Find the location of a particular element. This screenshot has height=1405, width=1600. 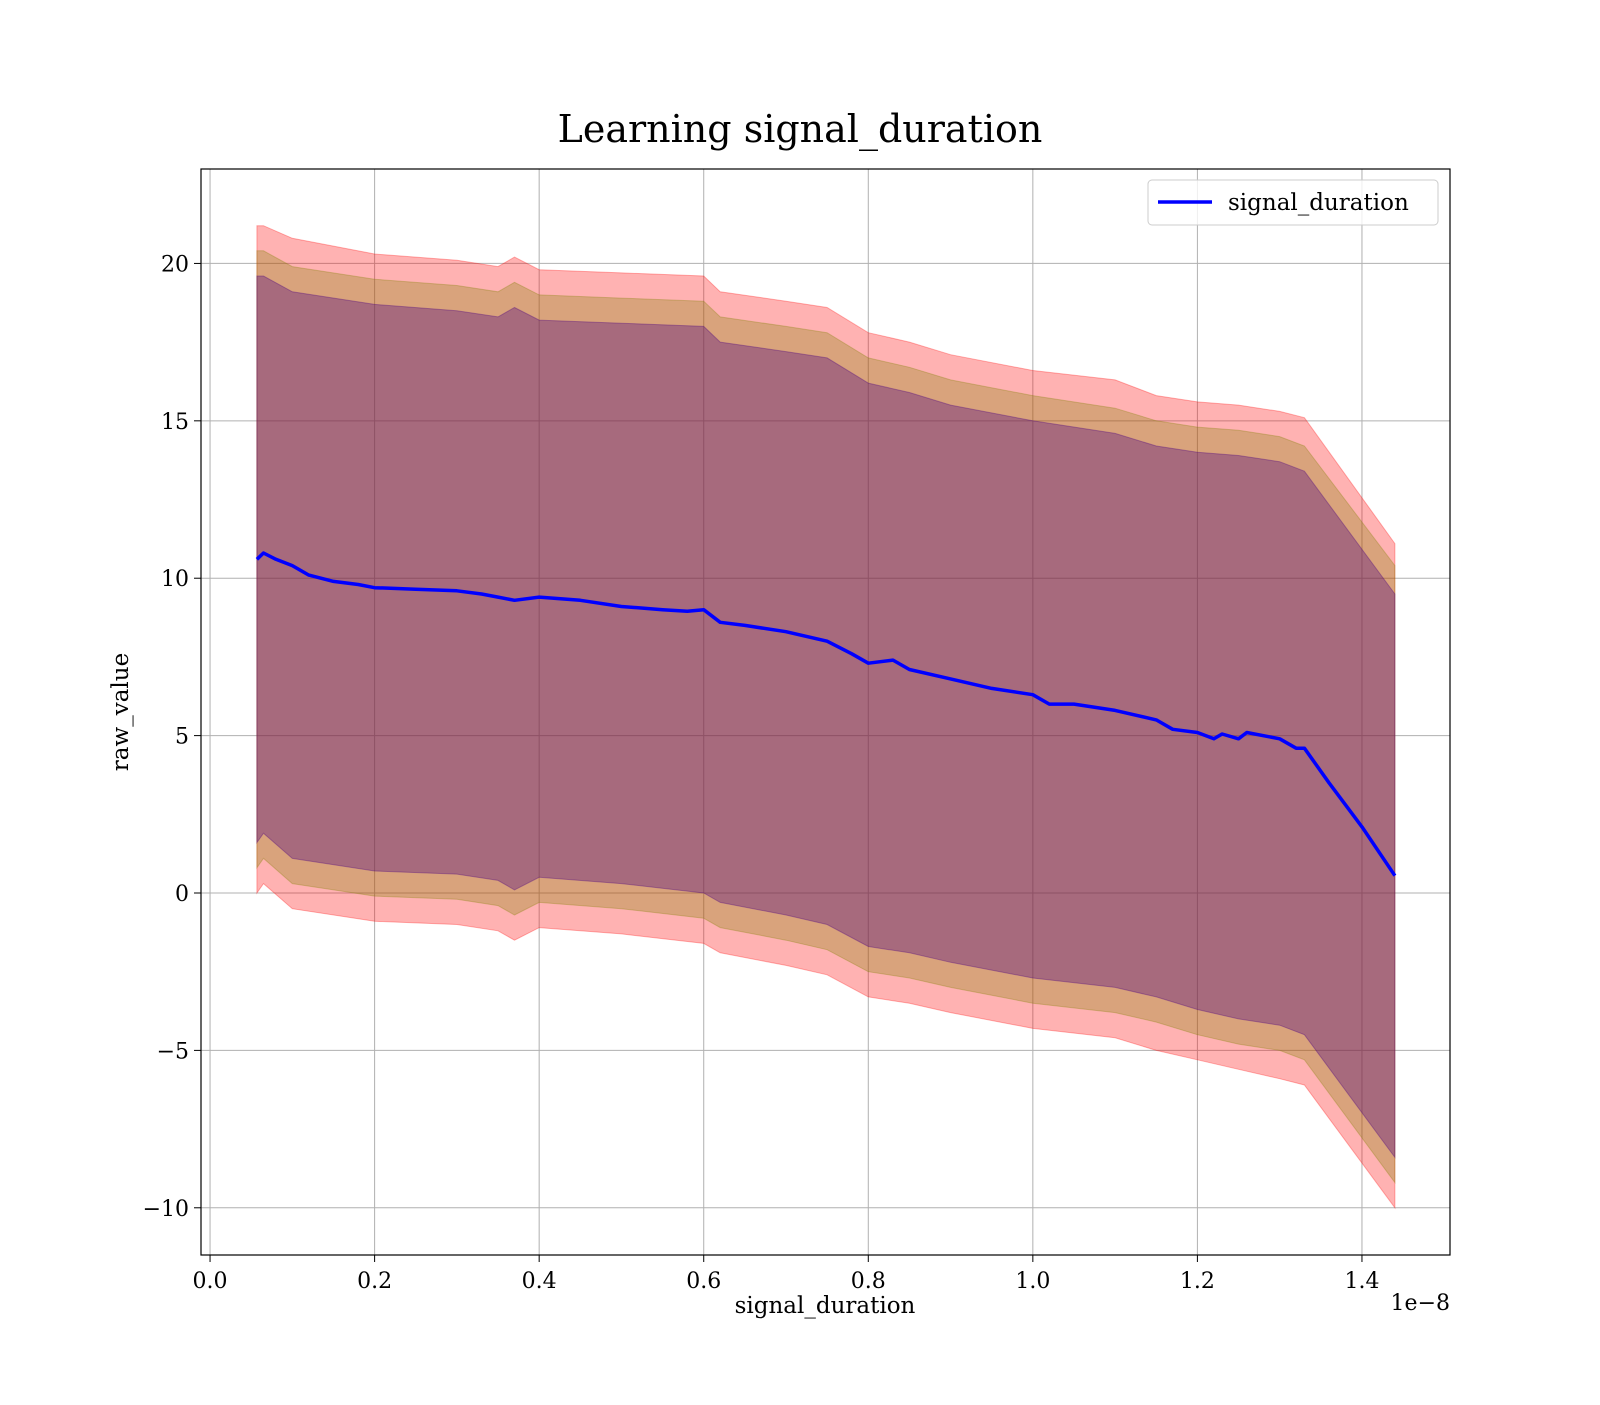

x-tick-label: 1.2 is located at coordinates (1197, 1281).